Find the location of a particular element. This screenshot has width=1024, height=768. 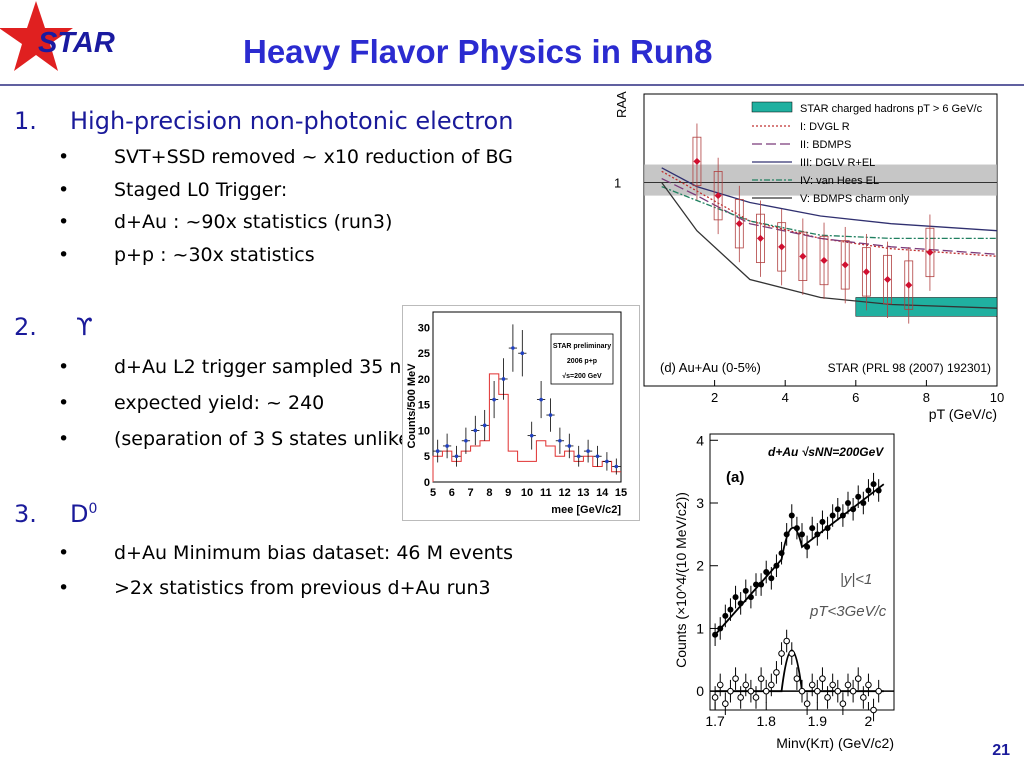

legend-swatch is located at coordinates (772, 107).